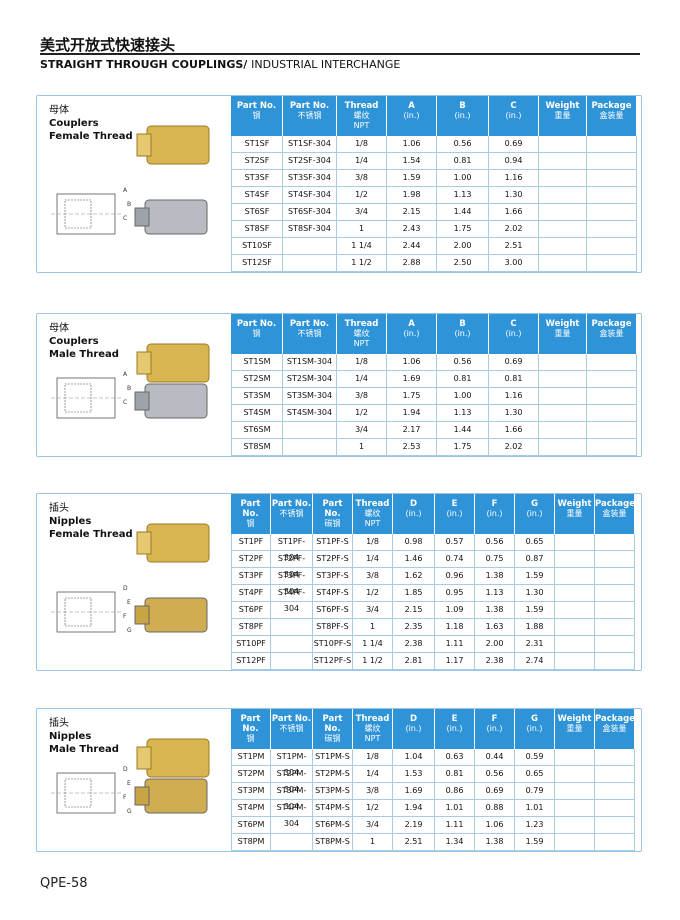  What do you see at coordinates (291, 728) in the screenshot?
I see `header-line: 不锈钢` at bounding box center [291, 728].